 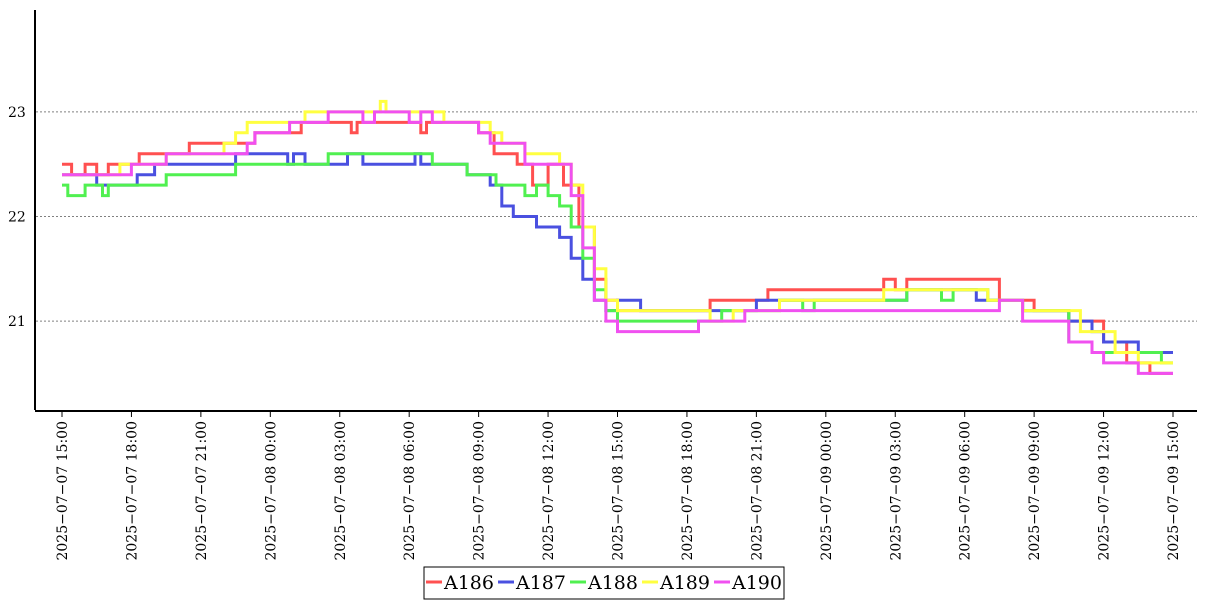 I want to click on x-tick-label: 2025−07−08 18:00, so click(x=688, y=491).